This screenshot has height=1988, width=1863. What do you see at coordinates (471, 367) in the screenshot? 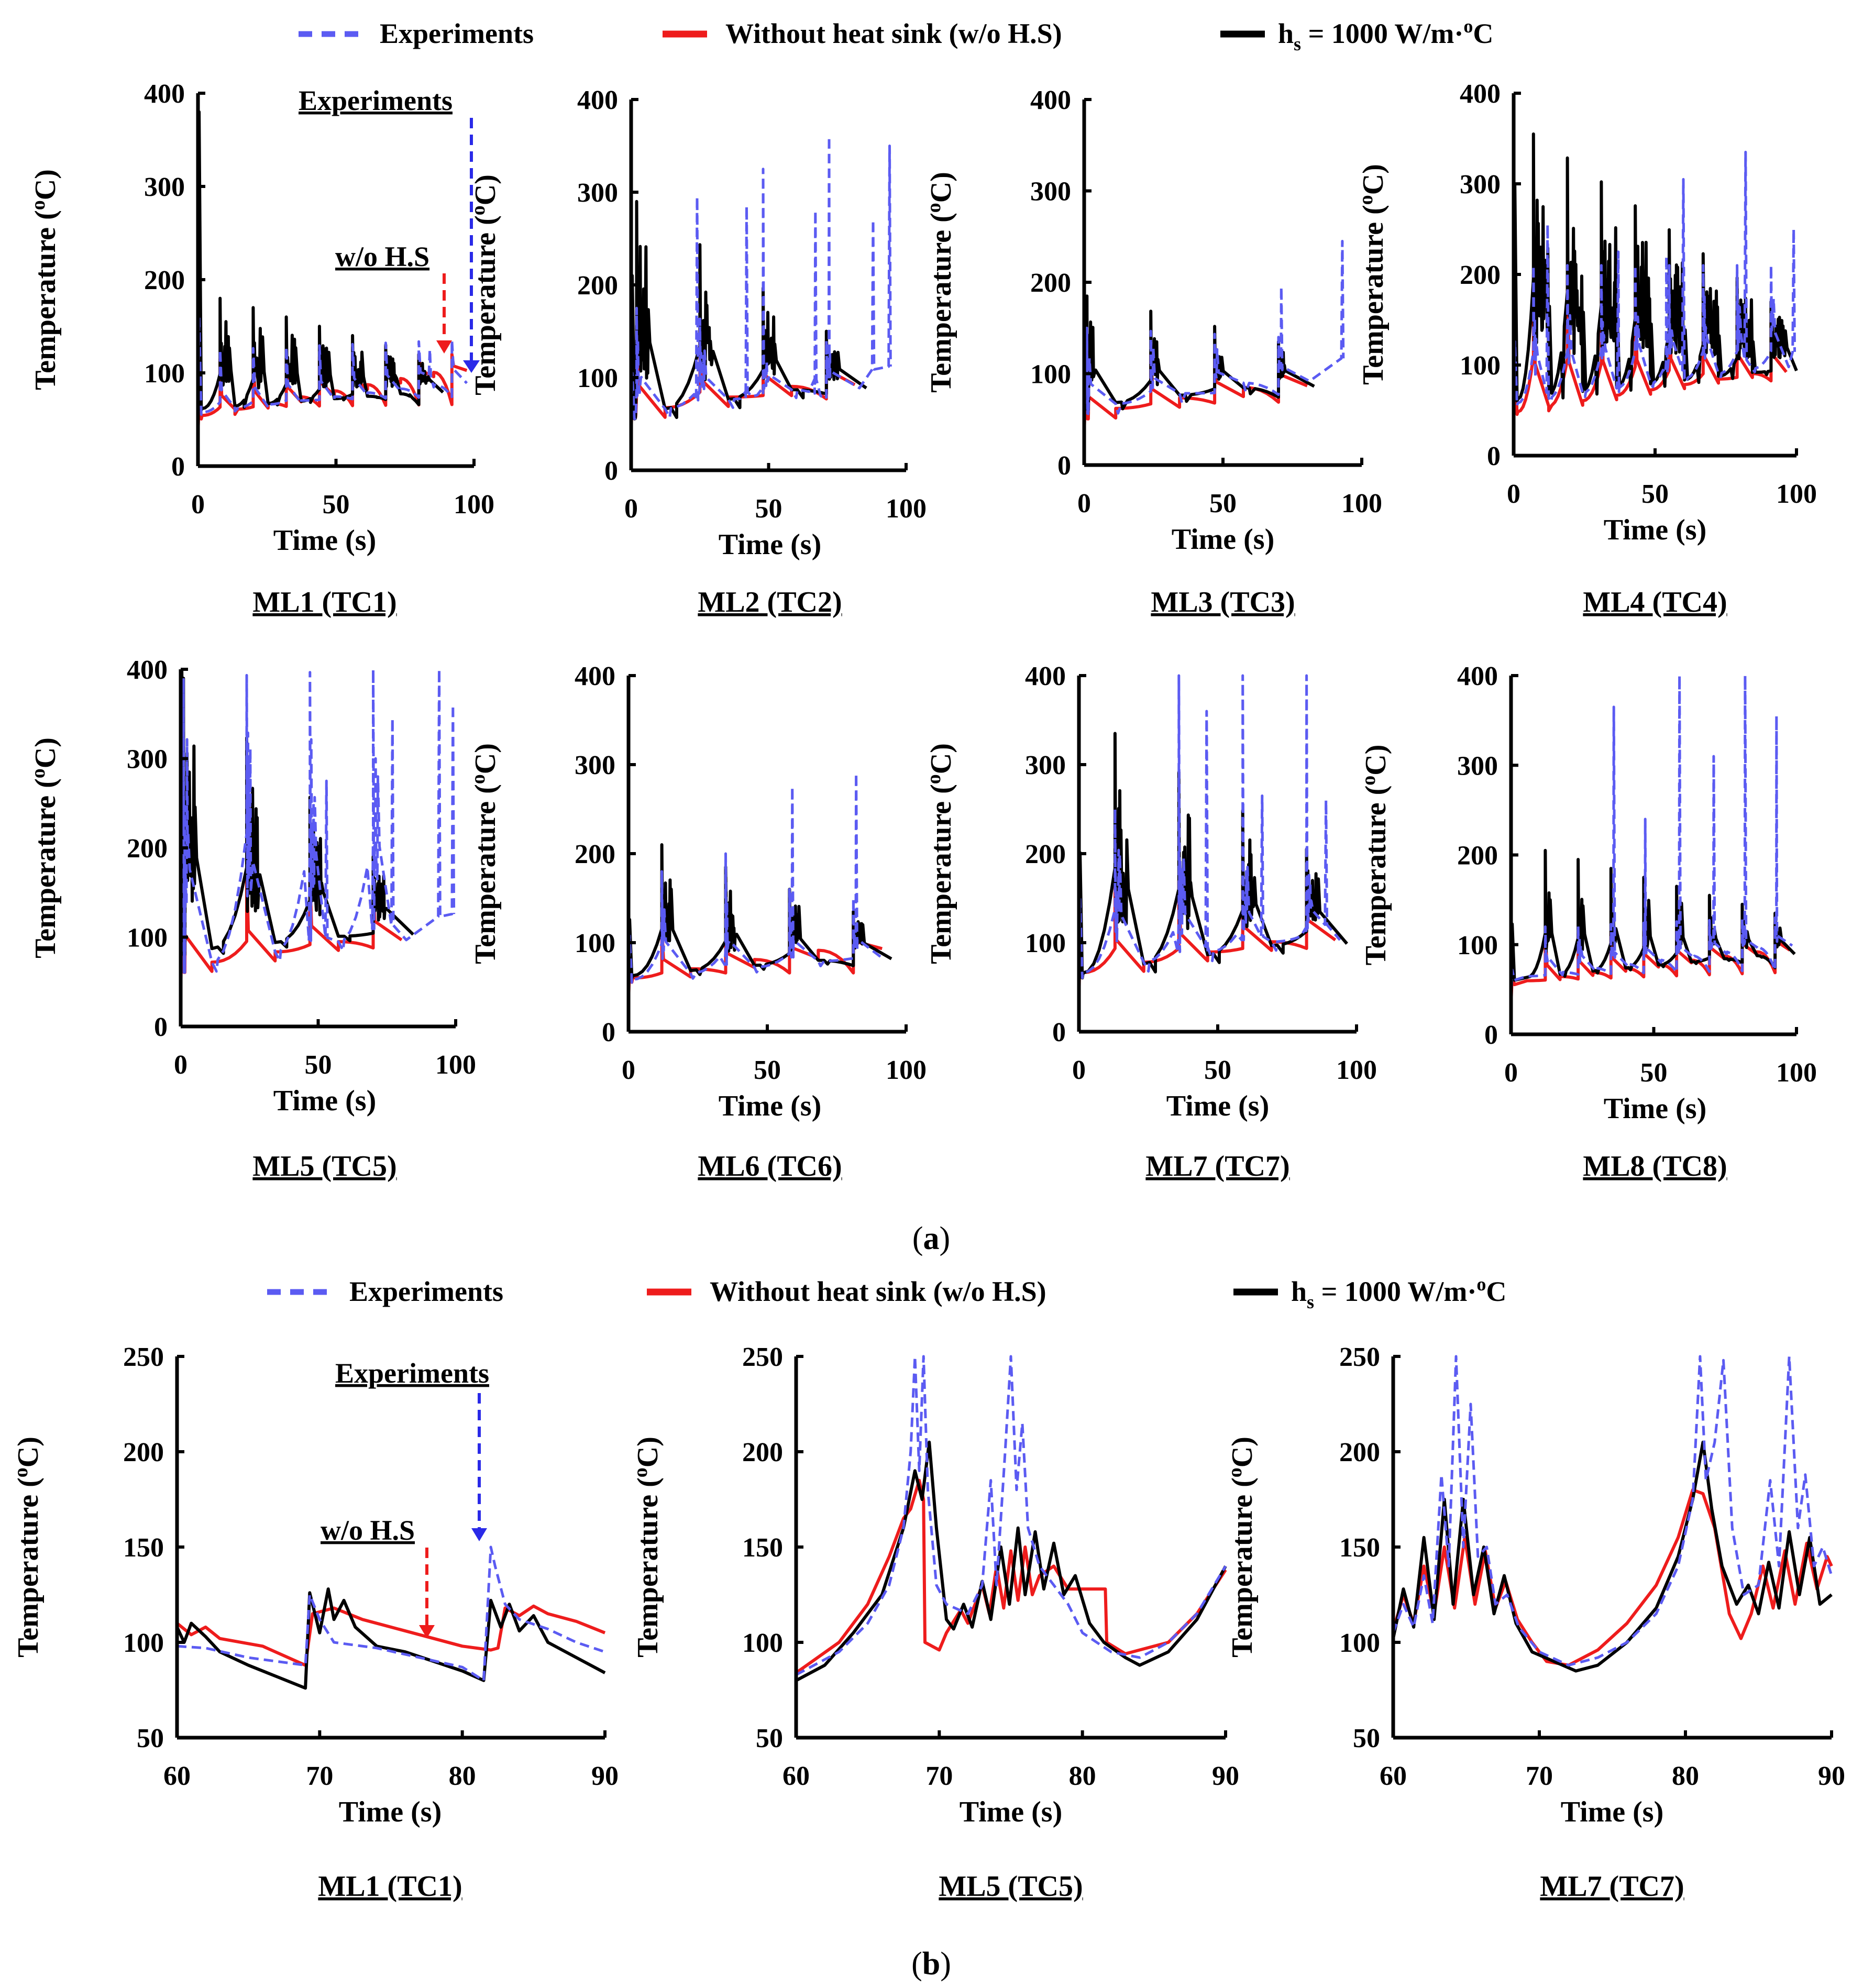
I see `annotation-arrowhead-experiments-a` at bounding box center [471, 367].